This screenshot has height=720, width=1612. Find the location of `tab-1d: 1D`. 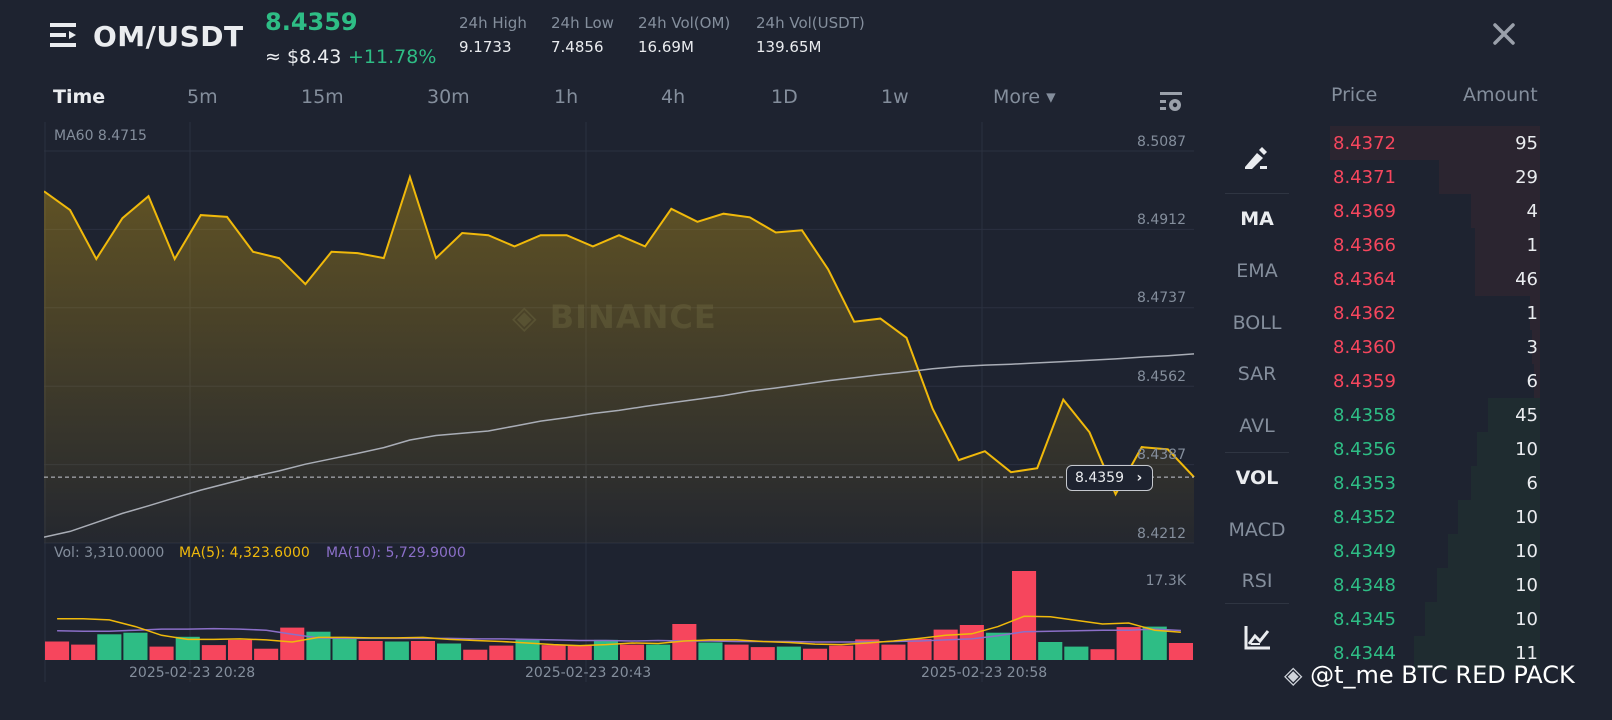

tab-1d: 1D is located at coordinates (784, 97).